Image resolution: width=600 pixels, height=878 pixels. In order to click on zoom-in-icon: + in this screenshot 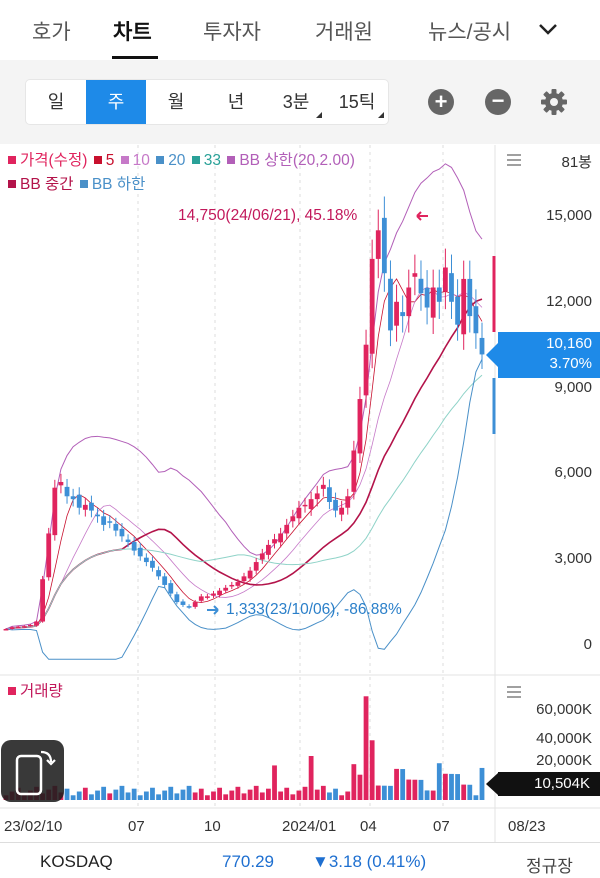, I will do `click(441, 102)`.